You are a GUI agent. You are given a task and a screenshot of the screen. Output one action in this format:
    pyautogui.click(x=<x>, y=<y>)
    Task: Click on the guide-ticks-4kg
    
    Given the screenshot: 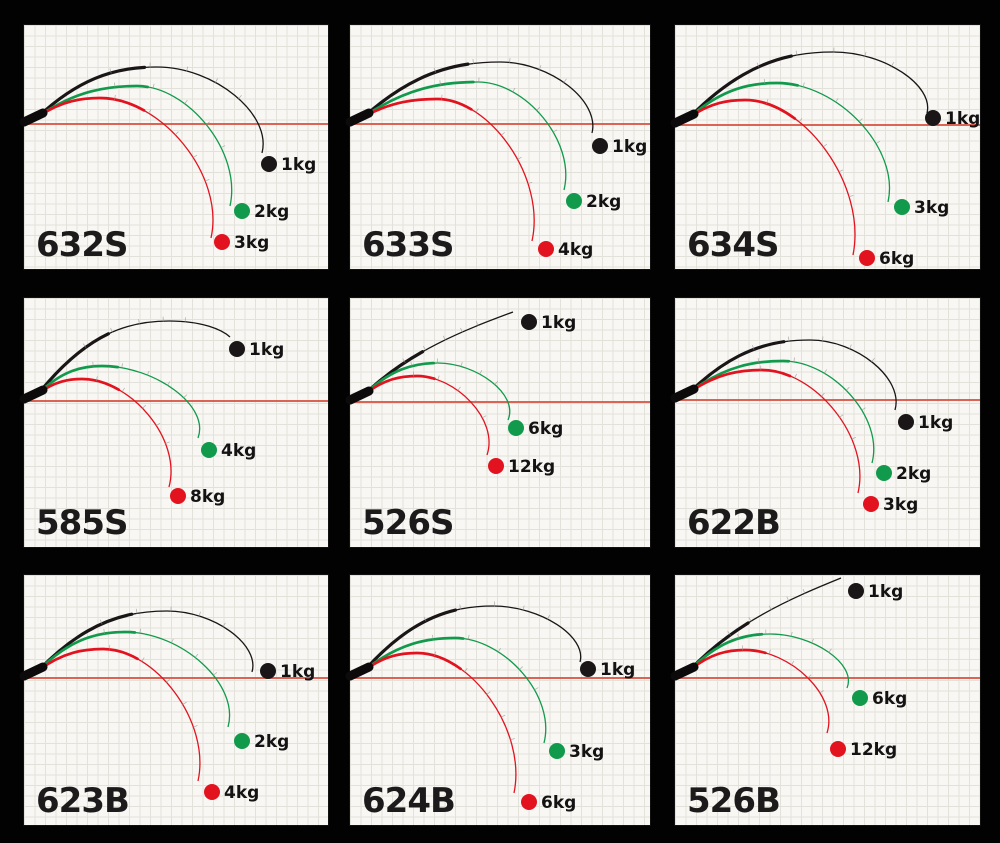 What is the action you would take?
    pyautogui.click(x=140, y=380)
    